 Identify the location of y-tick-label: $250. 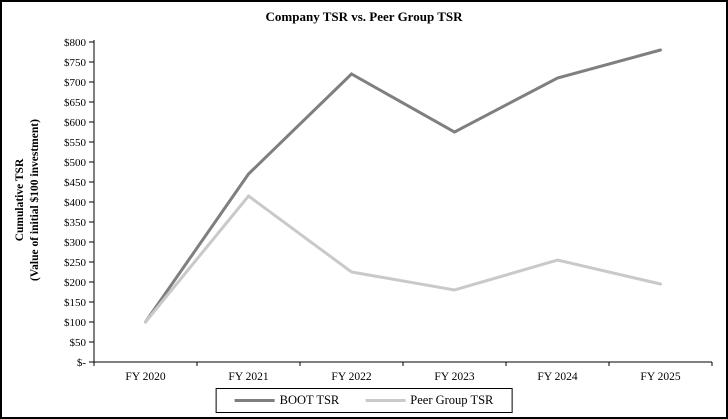
(75, 263).